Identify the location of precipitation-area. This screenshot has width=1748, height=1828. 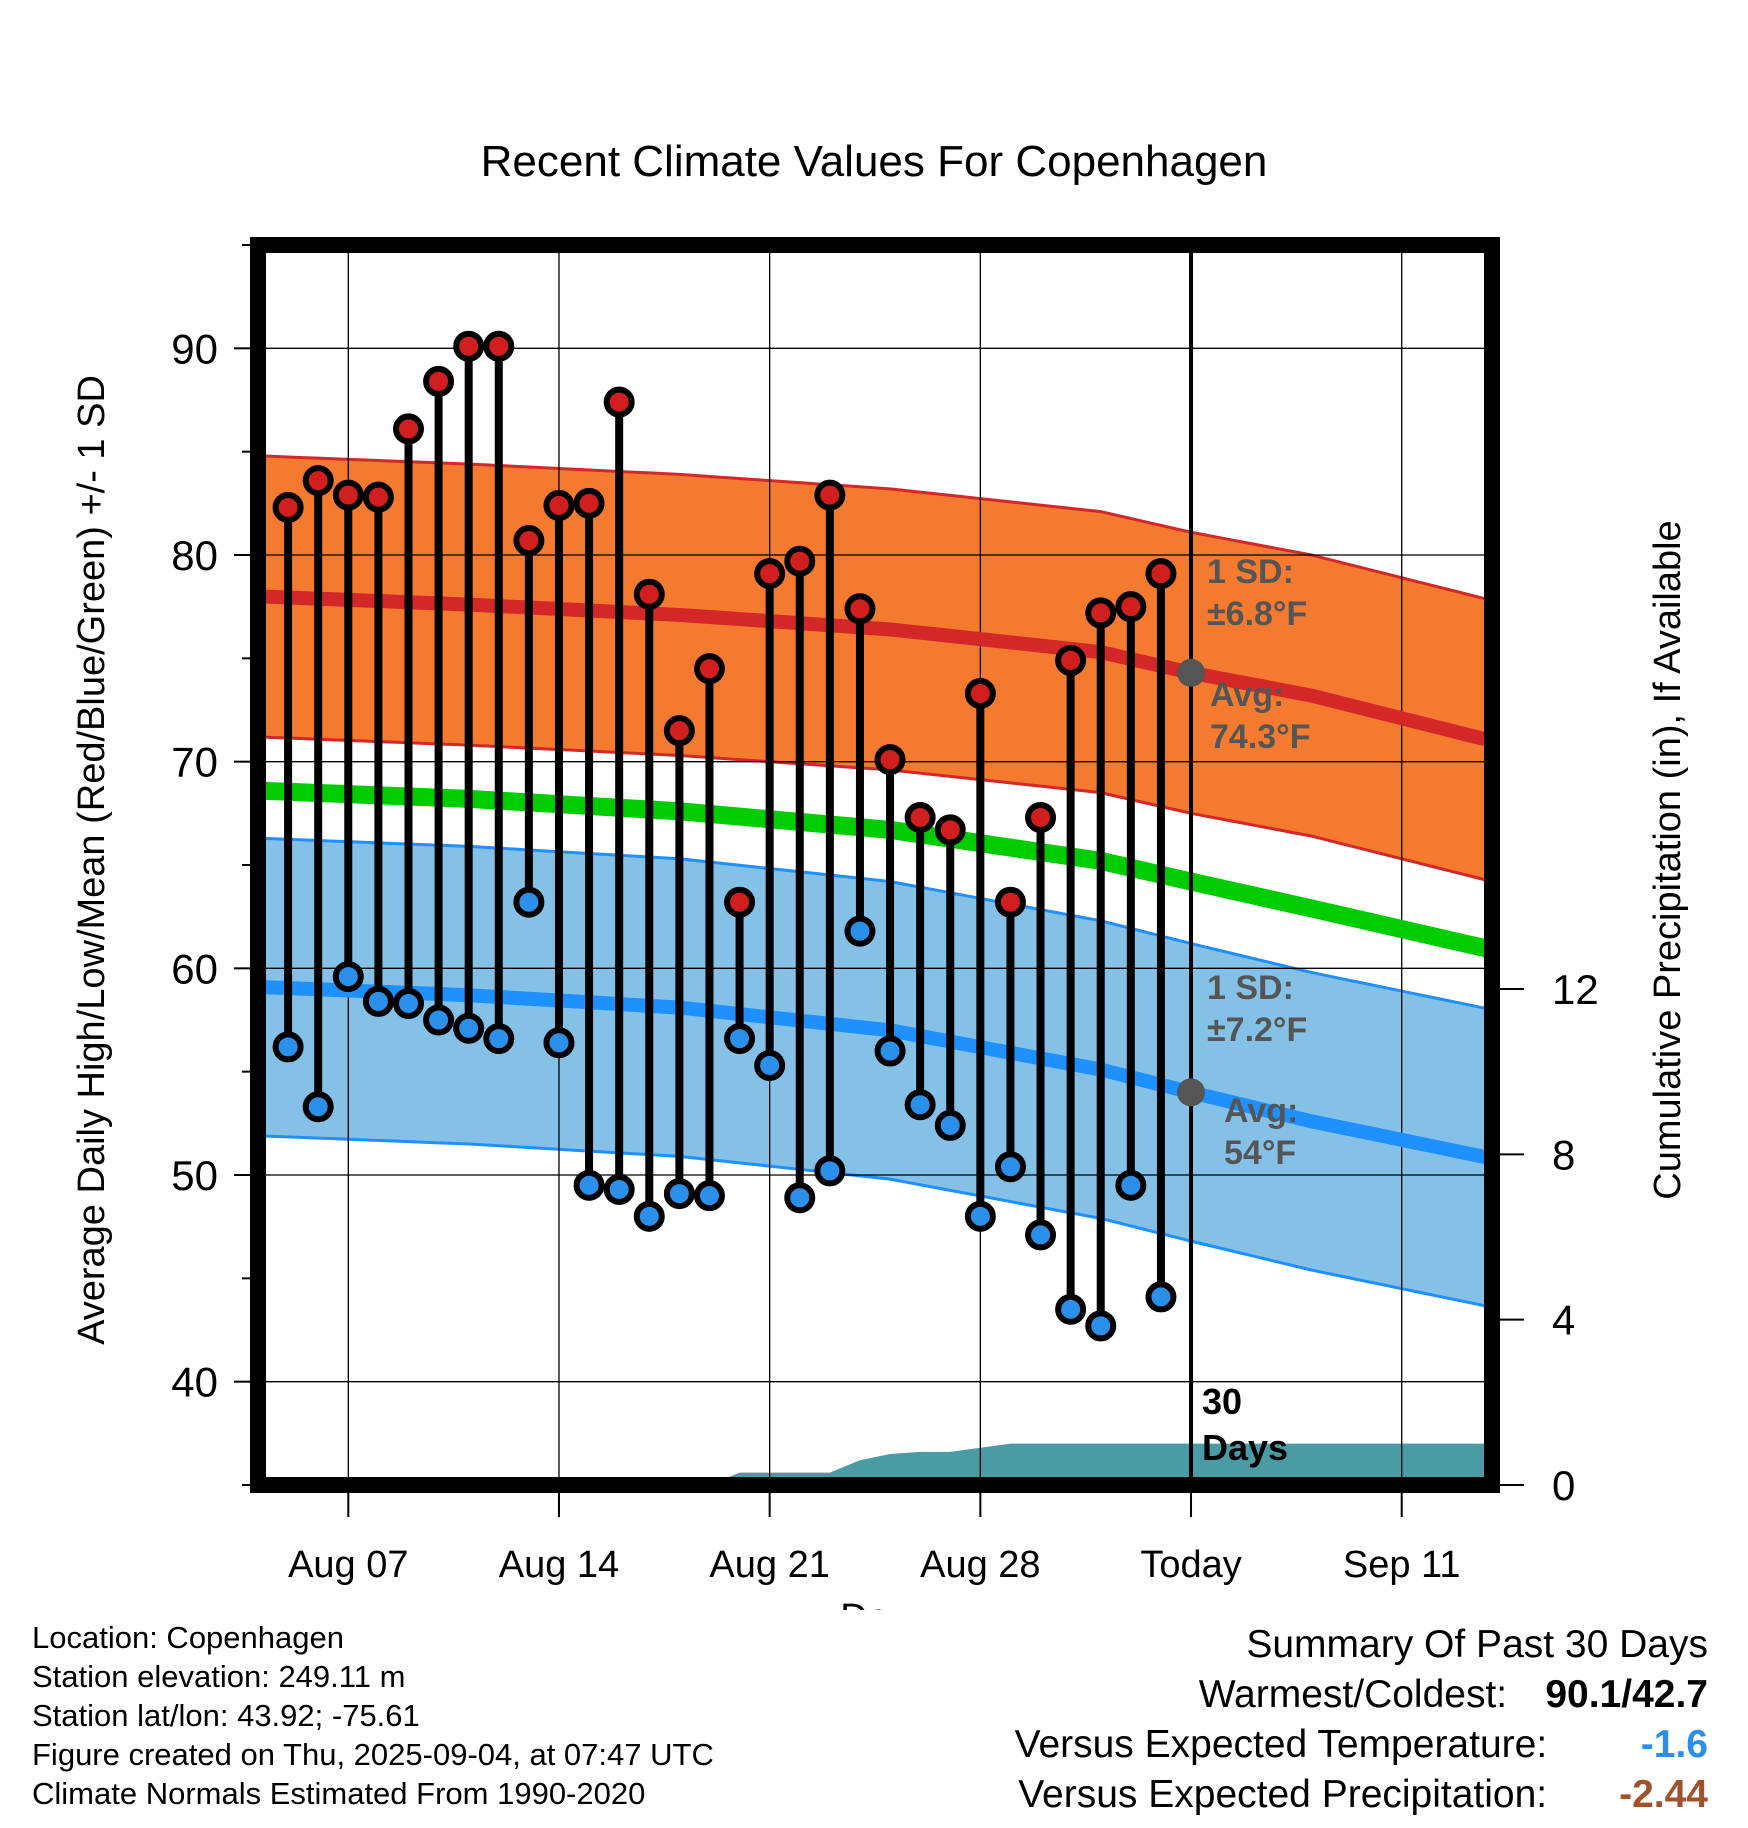
(875, 1464).